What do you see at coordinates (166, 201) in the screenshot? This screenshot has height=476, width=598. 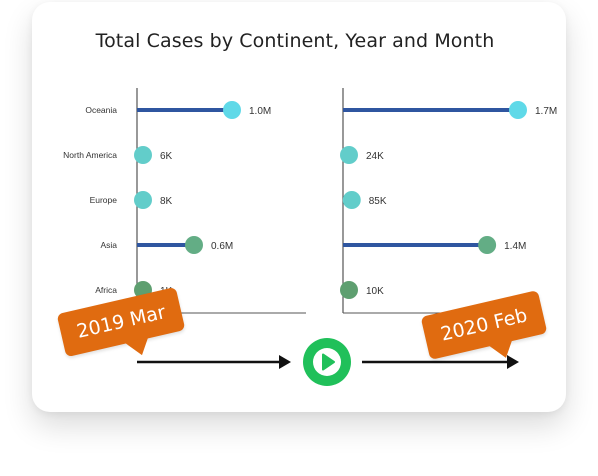 I see `value-label: 8K` at bounding box center [166, 201].